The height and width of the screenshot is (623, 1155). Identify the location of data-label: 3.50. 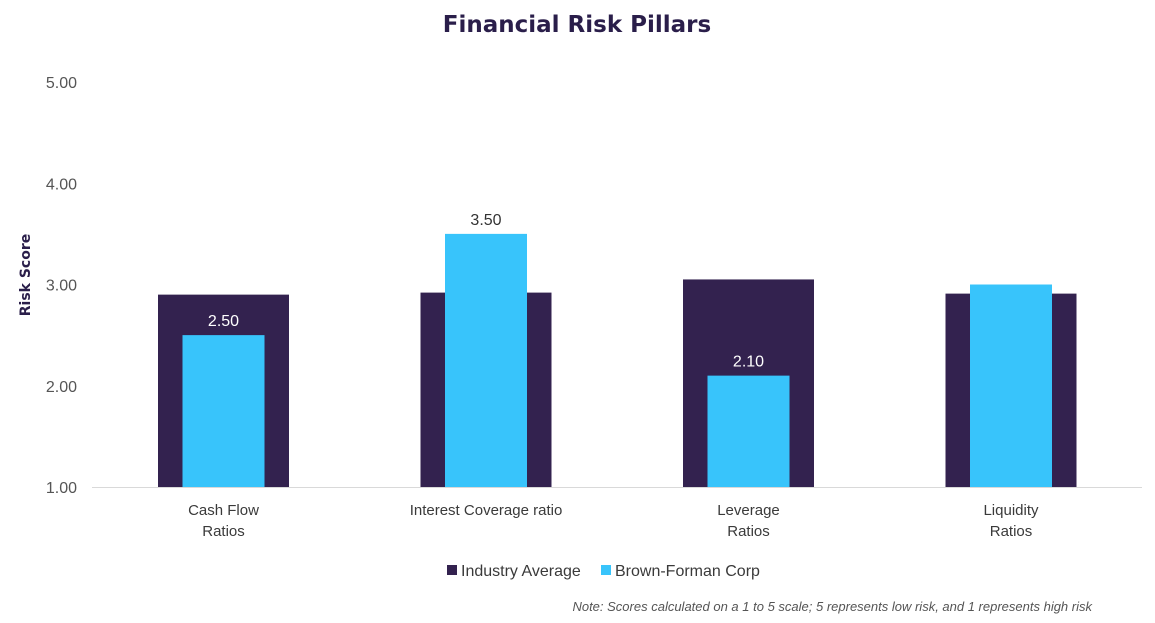
(485, 220).